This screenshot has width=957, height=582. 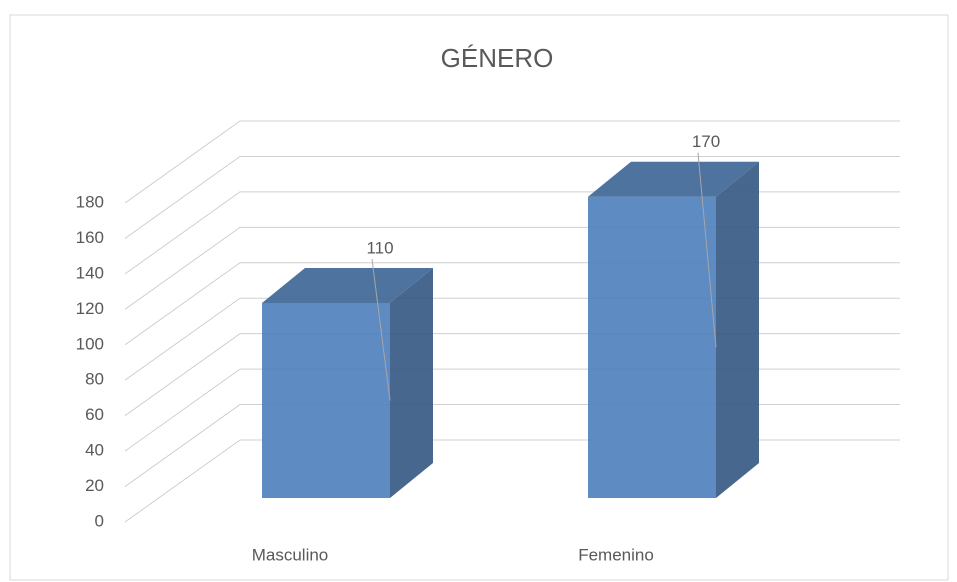 What do you see at coordinates (616, 554) in the screenshot?
I see `x-tick-label: Femenino` at bounding box center [616, 554].